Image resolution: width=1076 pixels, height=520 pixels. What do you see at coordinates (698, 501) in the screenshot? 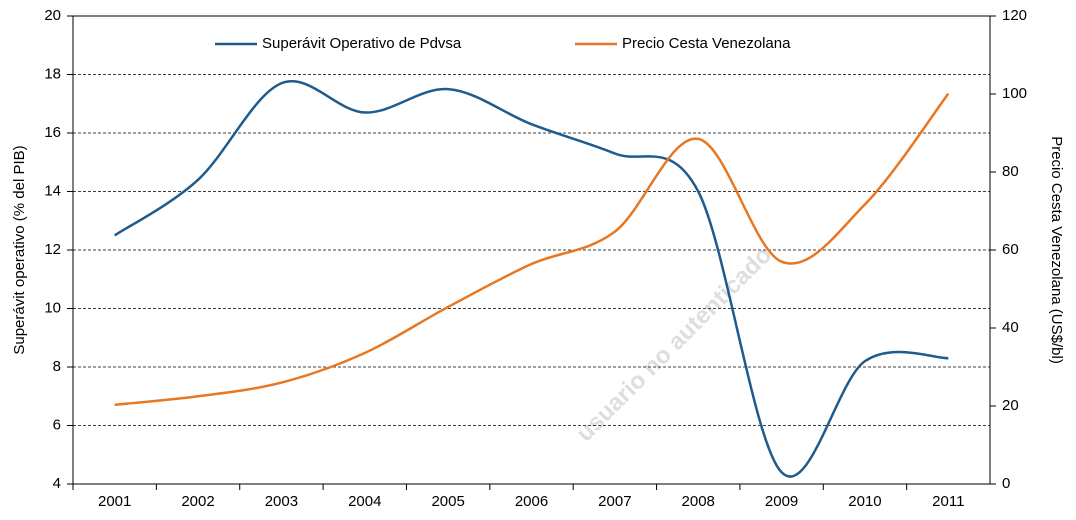
I see `x-tick-label: 2008` at bounding box center [698, 501].